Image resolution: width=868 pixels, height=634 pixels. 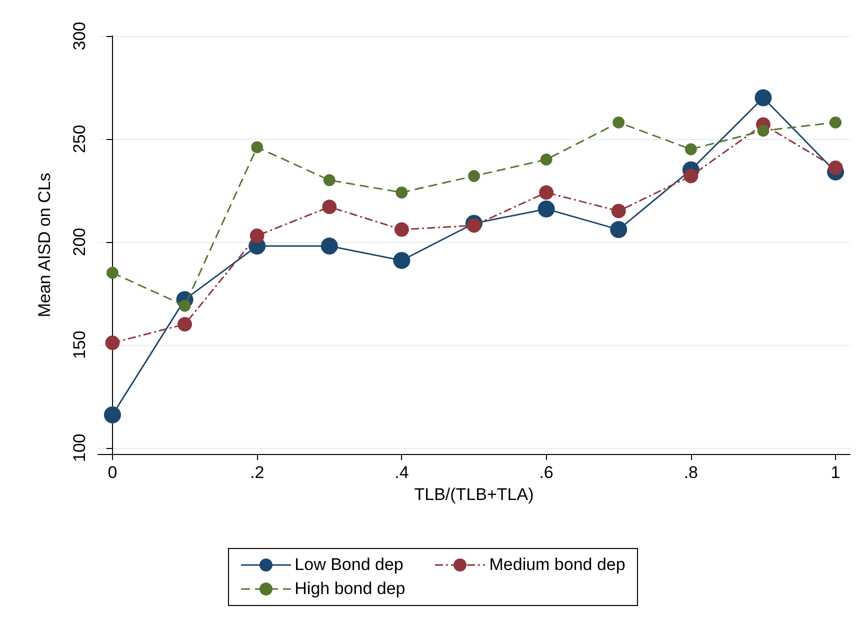 What do you see at coordinates (835, 472) in the screenshot?
I see `x-tick-label: 1` at bounding box center [835, 472].